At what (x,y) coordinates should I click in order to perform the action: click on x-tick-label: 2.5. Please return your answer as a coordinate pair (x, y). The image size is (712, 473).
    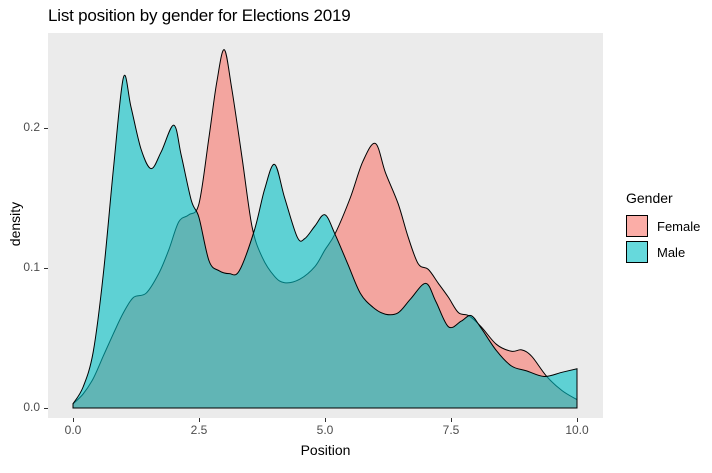
    Looking at the image, I should click on (199, 430).